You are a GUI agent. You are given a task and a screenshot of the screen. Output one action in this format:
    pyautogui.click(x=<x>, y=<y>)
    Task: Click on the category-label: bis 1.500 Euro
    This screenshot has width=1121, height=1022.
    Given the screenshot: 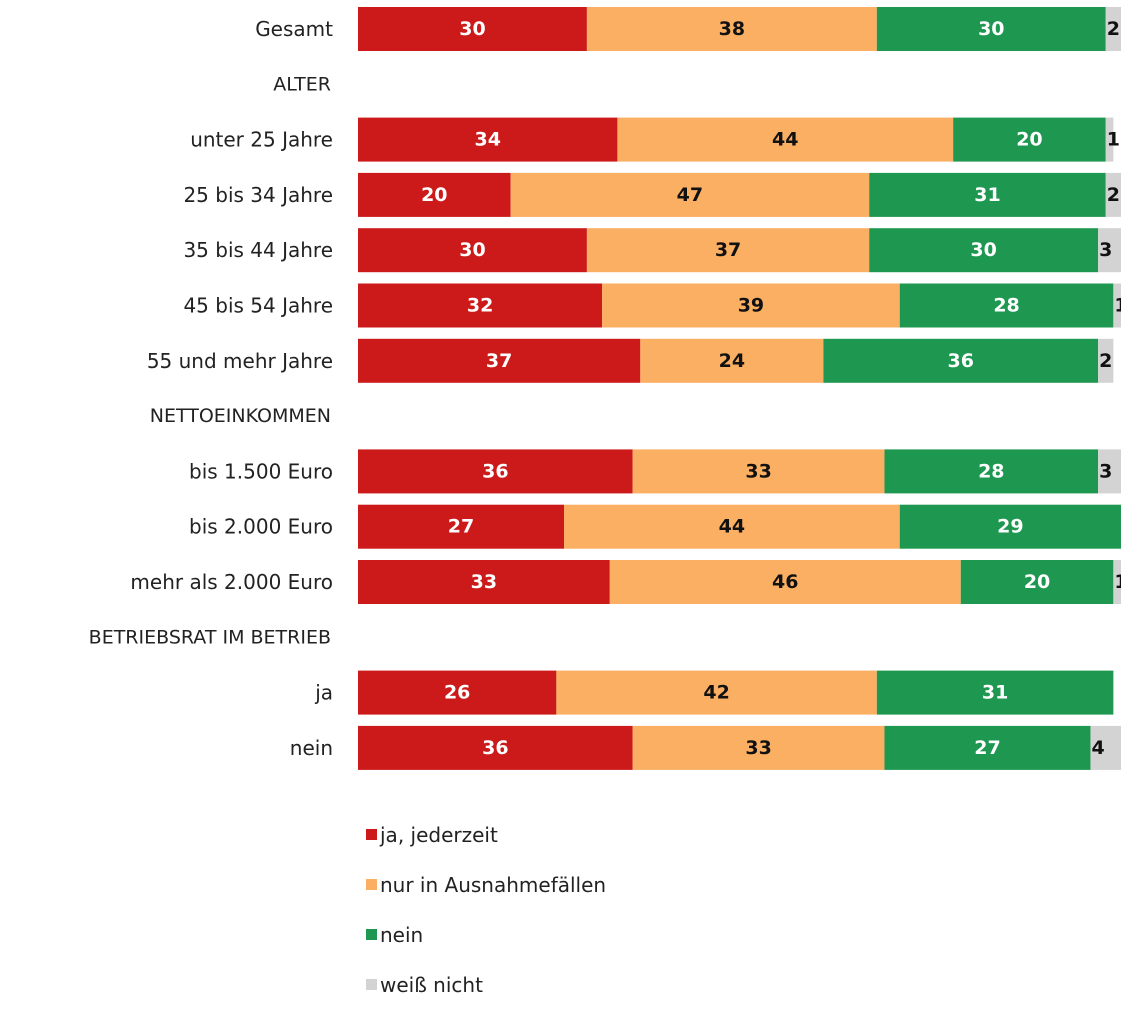 What is the action you would take?
    pyautogui.click(x=261, y=471)
    